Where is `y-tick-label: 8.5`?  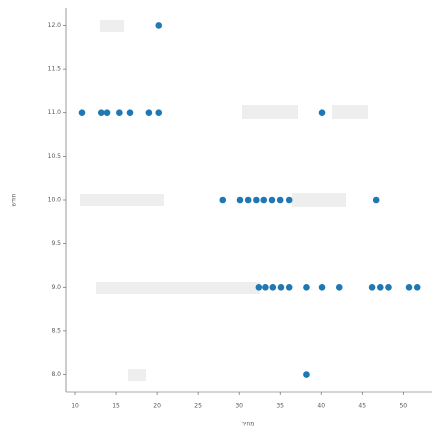 y-tick-label: 8.5 is located at coordinates (56, 330).